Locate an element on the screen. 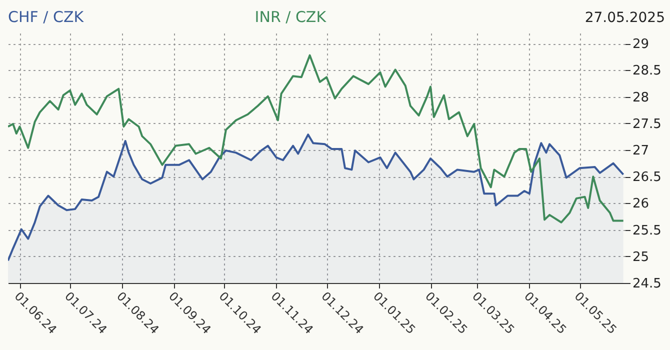  text: 27.05.2025 is located at coordinates (624, 18).